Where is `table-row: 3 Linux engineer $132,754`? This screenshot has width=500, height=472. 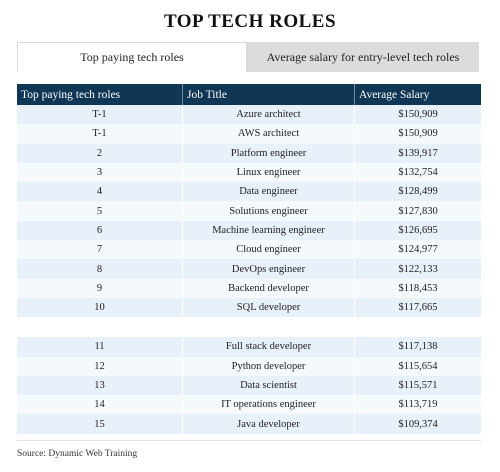 table-row: 3 Linux engineer $132,754 is located at coordinates (249, 172).